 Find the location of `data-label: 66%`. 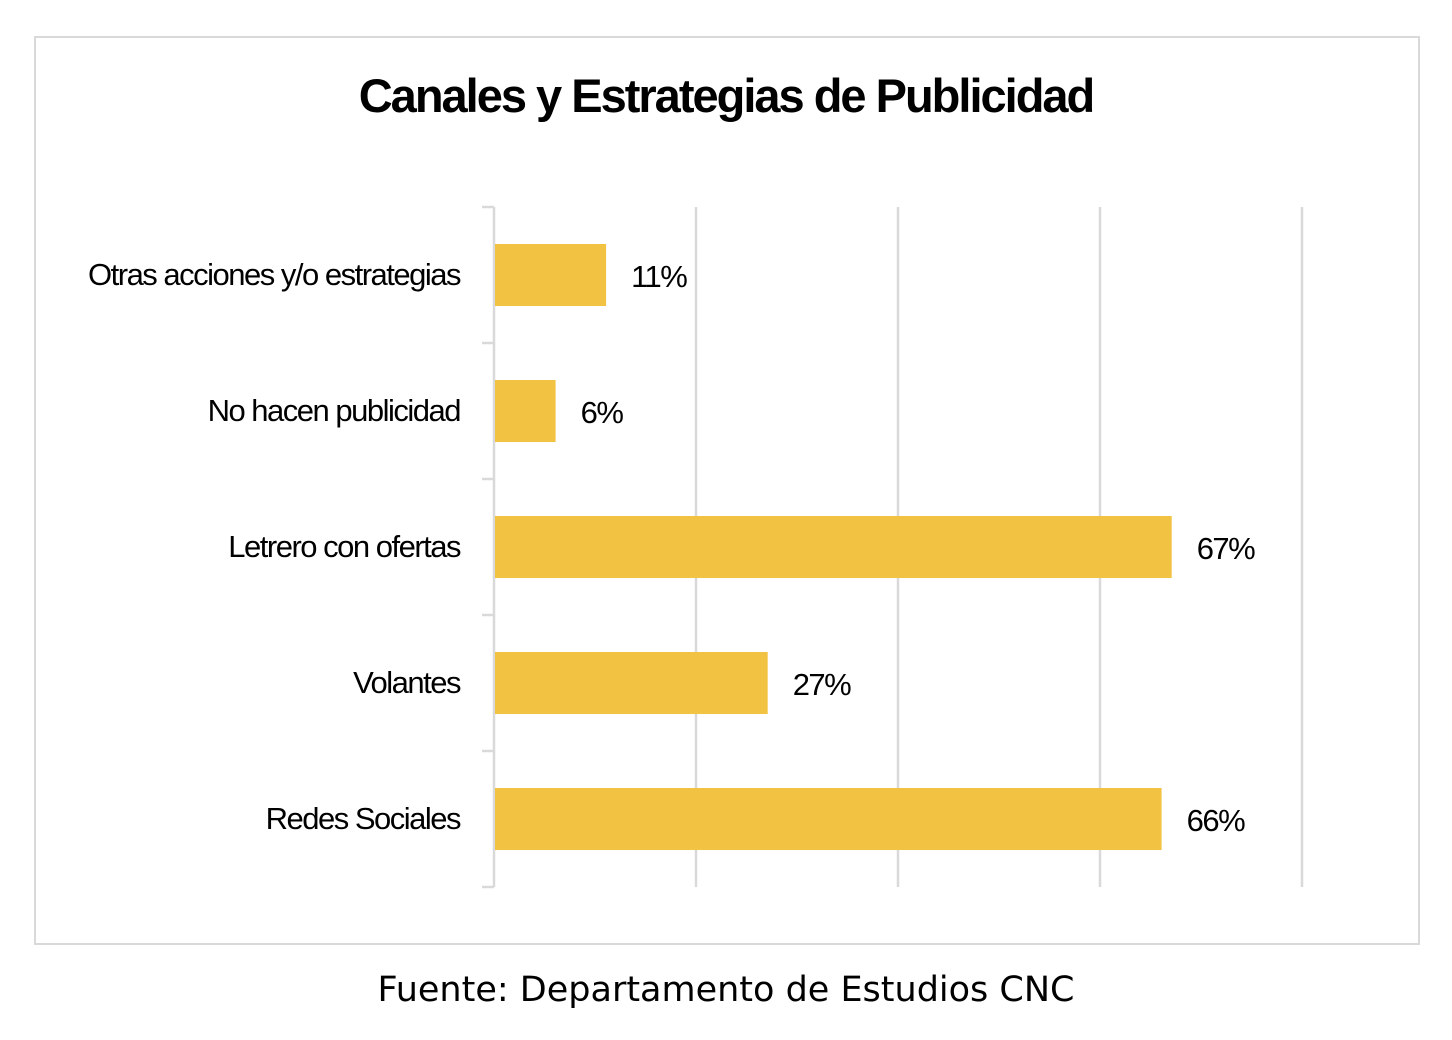

data-label: 66% is located at coordinates (1216, 820).